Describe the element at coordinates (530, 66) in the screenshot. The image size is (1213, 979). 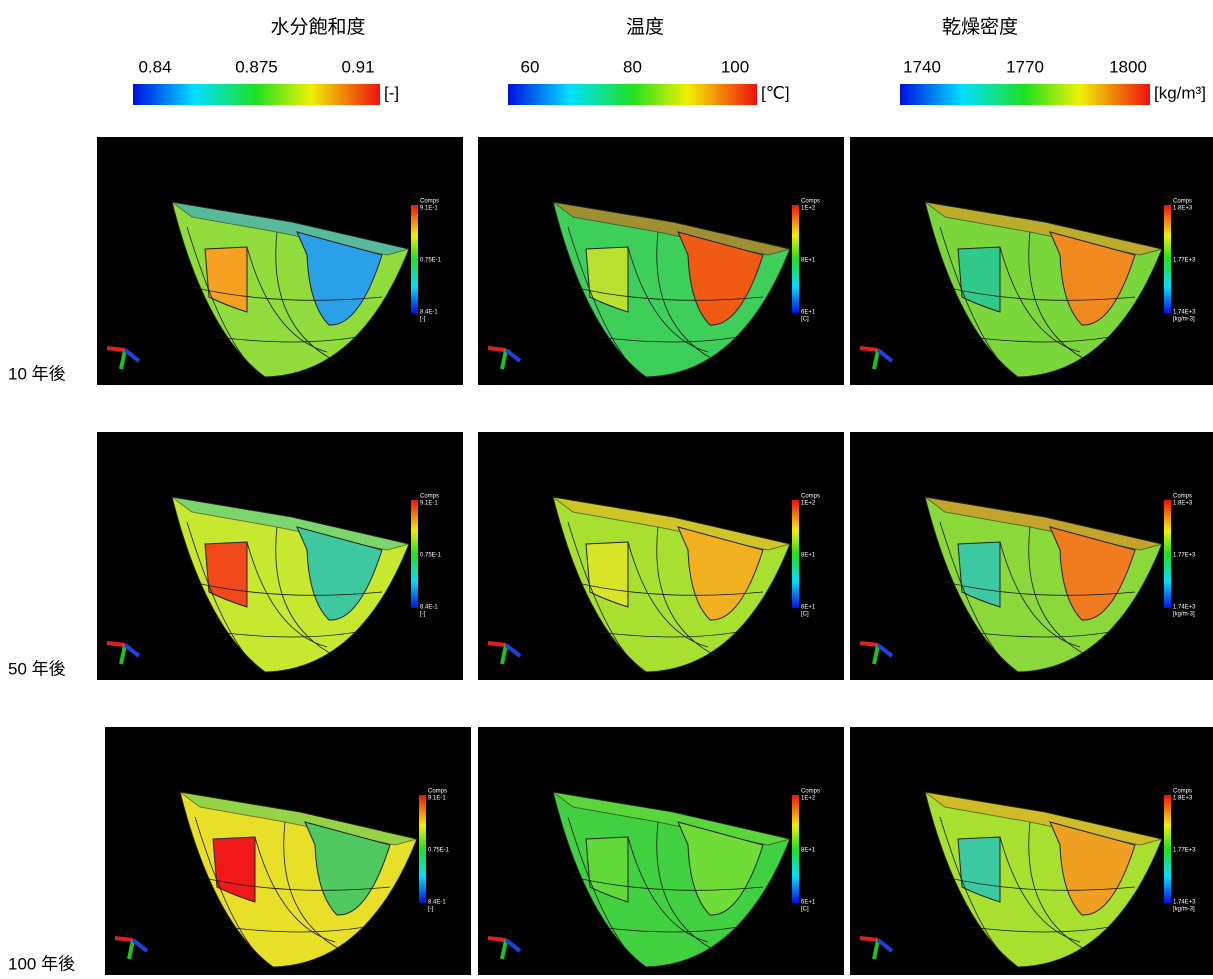
I see `colorbar-tick-label: 60` at that location.